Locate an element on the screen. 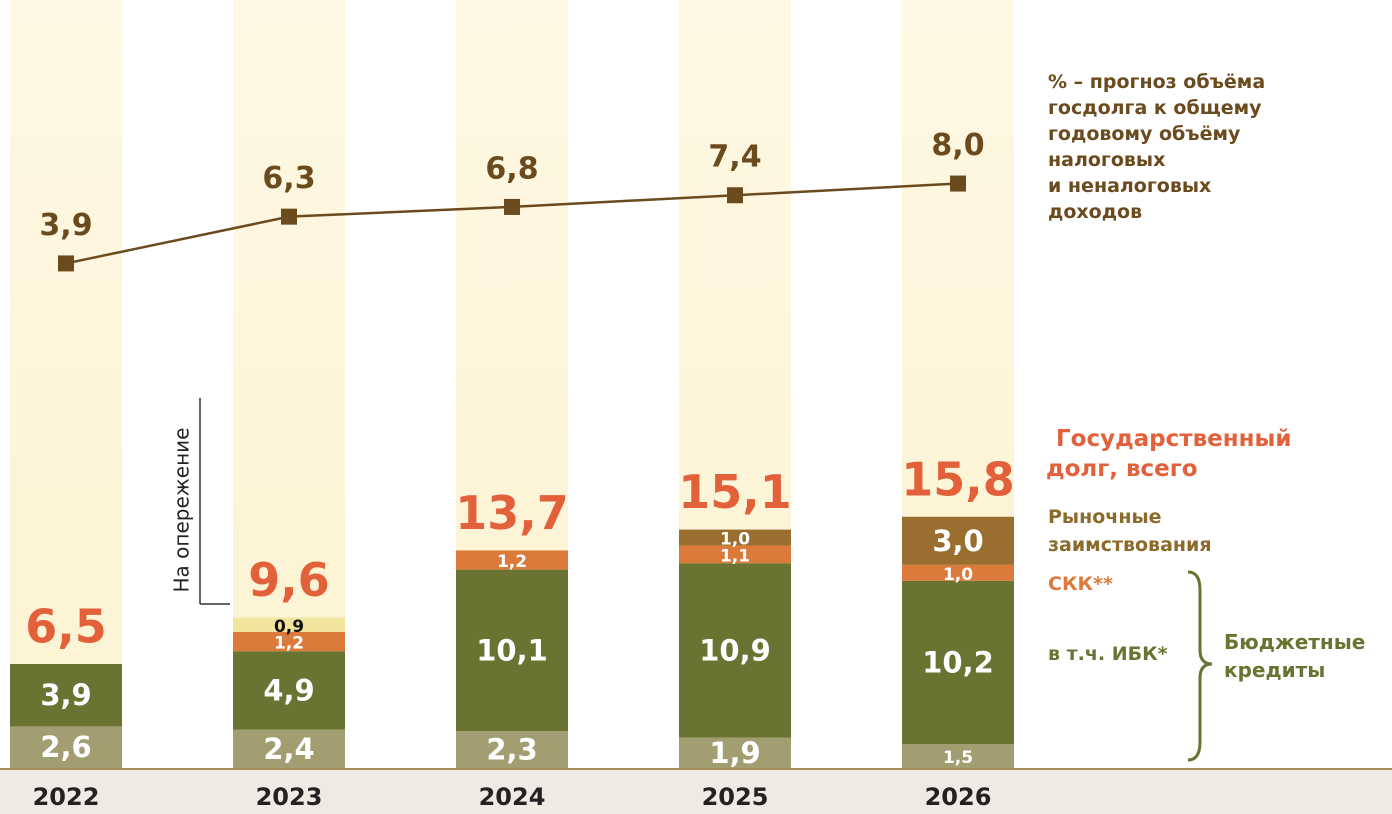  value-label: 10,1 is located at coordinates (512, 650).